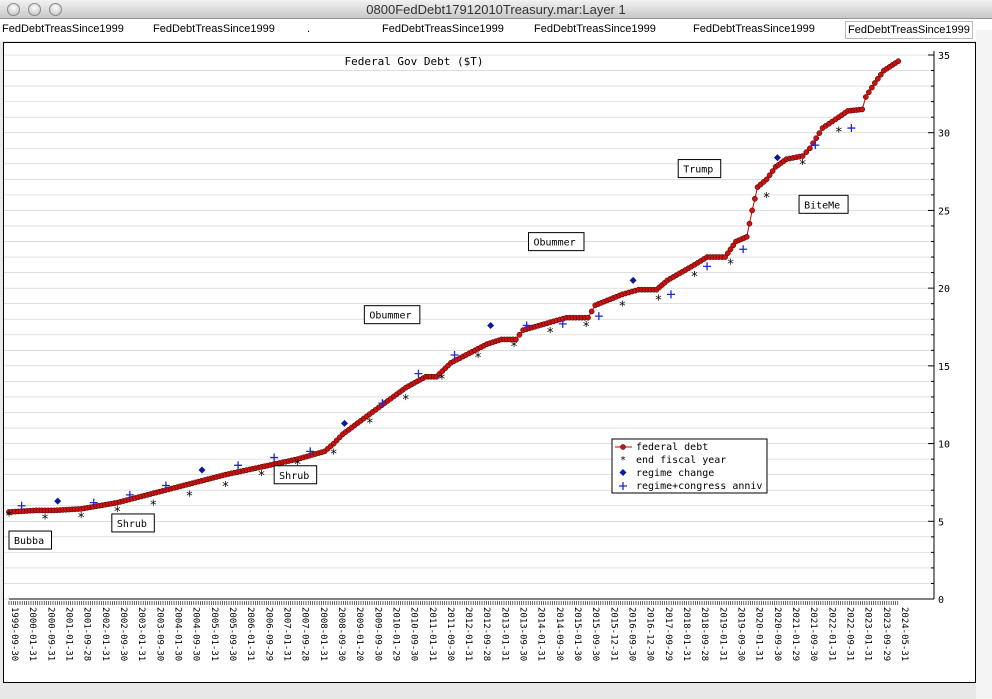 Image resolution: width=992 pixels, height=699 pixels. Describe the element at coordinates (286, 634) in the screenshot. I see `x-tick-label: 2007-01-31` at that location.